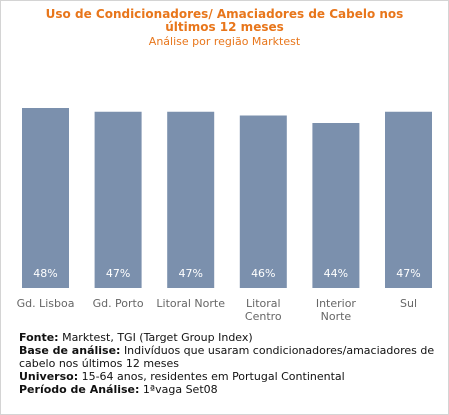 The height and width of the screenshot is (415, 449). I want to click on category-label: Norte, so click(336, 316).